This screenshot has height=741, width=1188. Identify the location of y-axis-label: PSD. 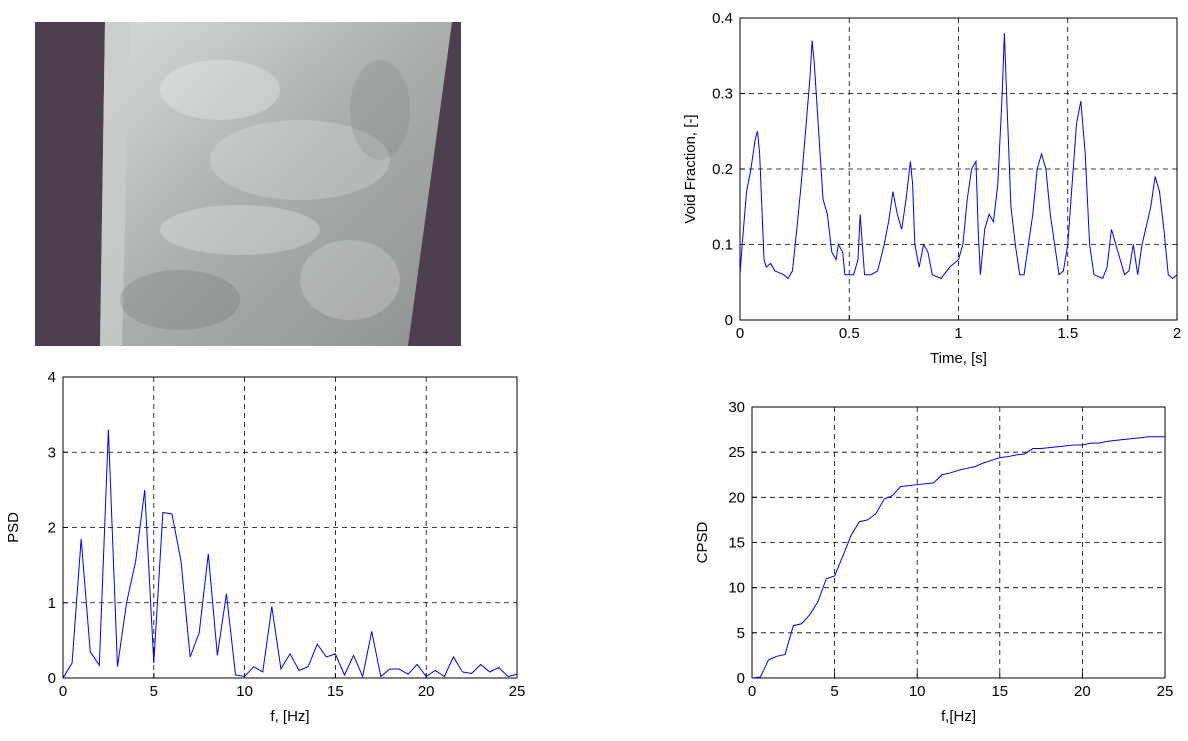
(13, 527).